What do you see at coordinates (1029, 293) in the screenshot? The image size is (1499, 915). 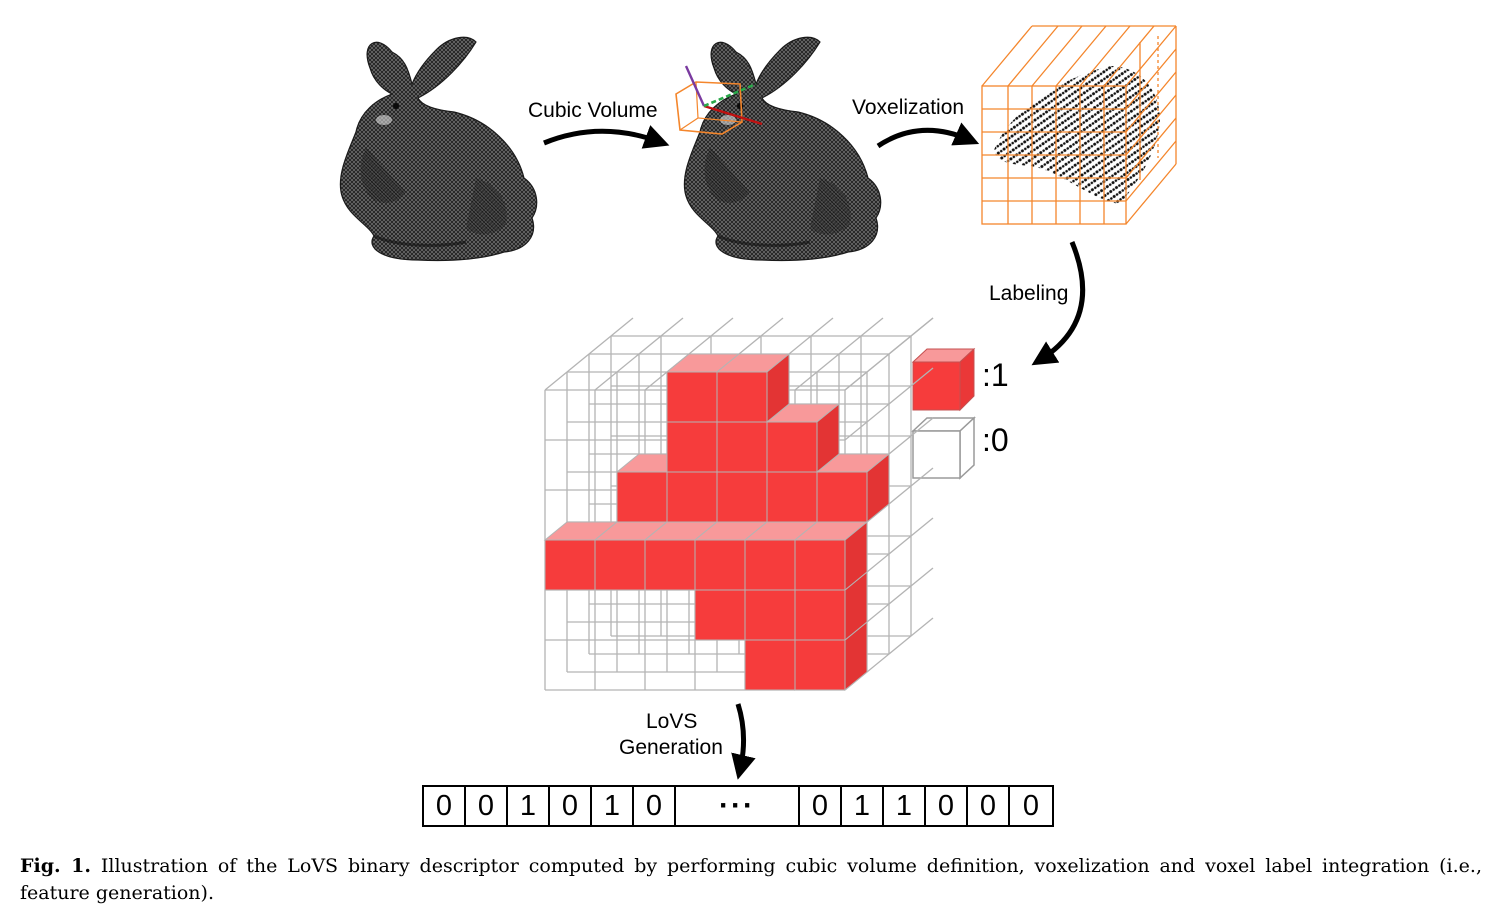 I see `label-labeling: Labeling` at bounding box center [1029, 293].